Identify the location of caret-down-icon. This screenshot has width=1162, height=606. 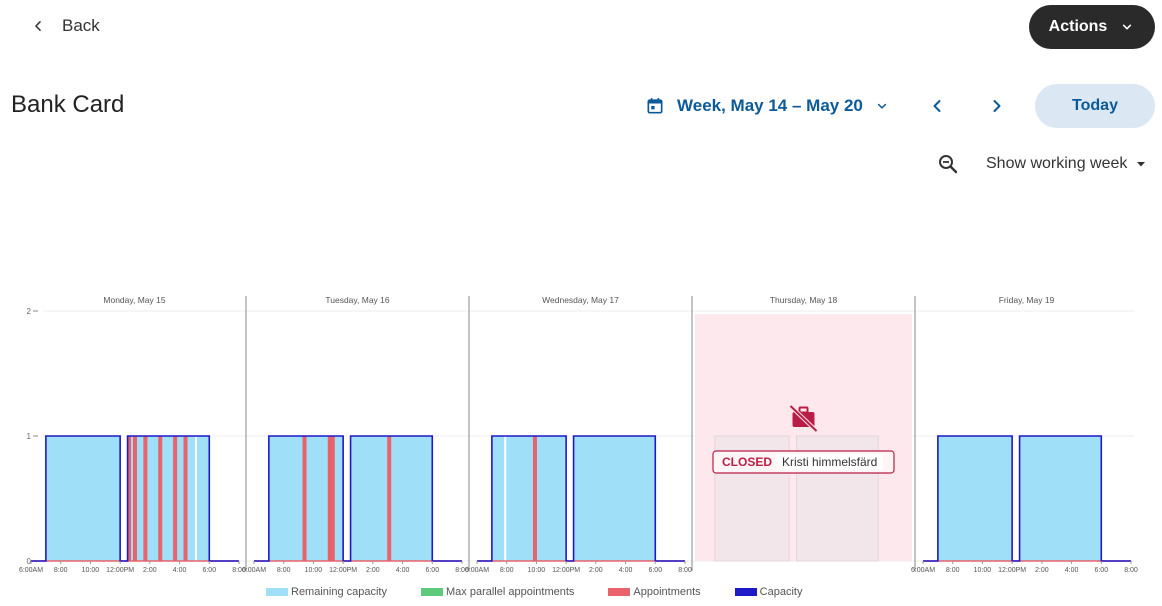
(1141, 164).